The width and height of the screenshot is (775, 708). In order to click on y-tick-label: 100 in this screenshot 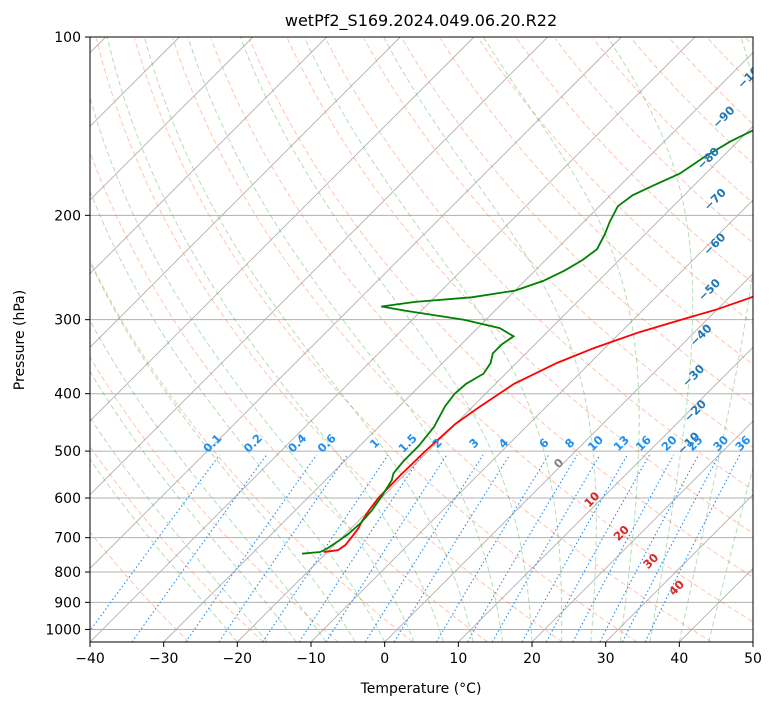, I will do `click(67, 38)`.